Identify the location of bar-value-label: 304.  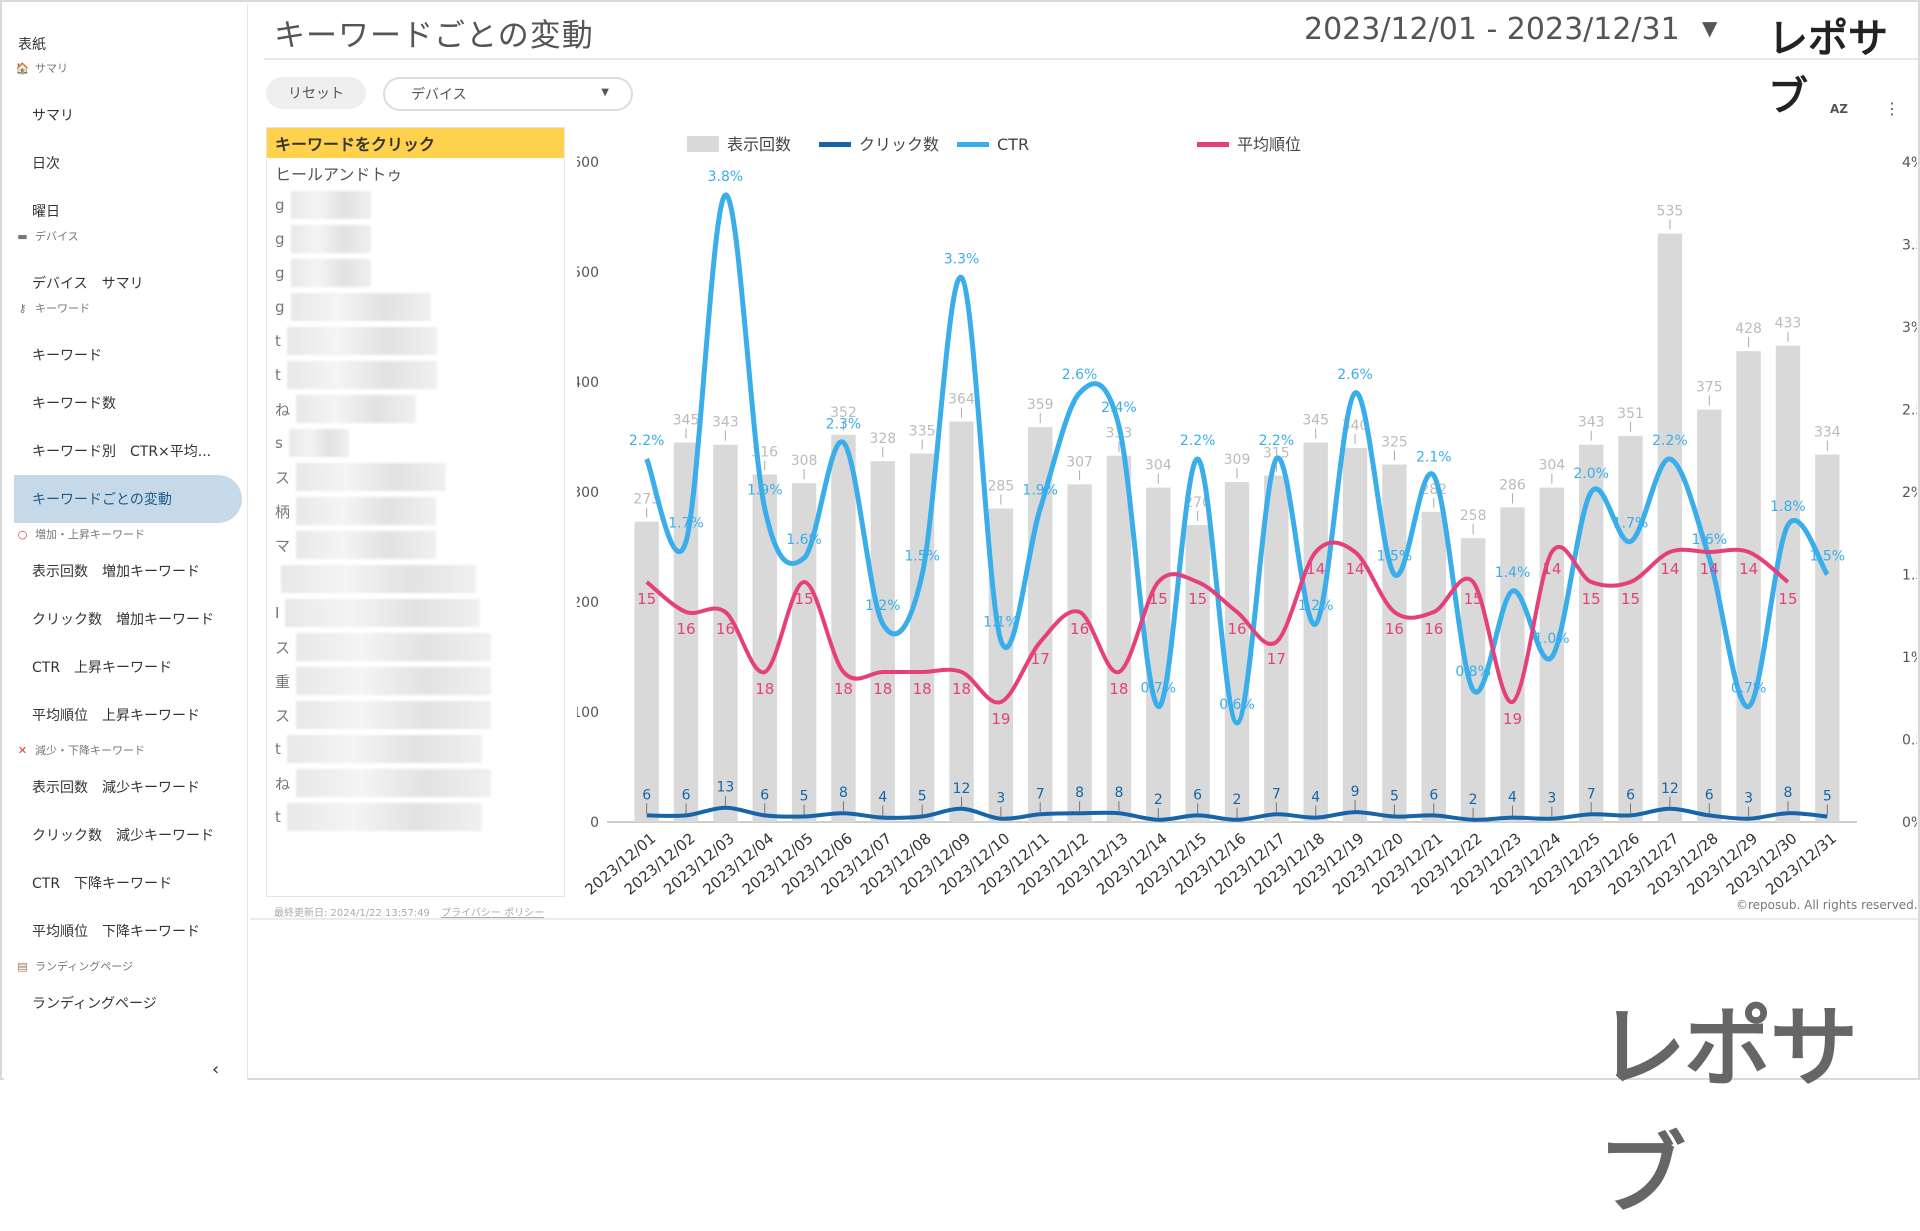
(1158, 466).